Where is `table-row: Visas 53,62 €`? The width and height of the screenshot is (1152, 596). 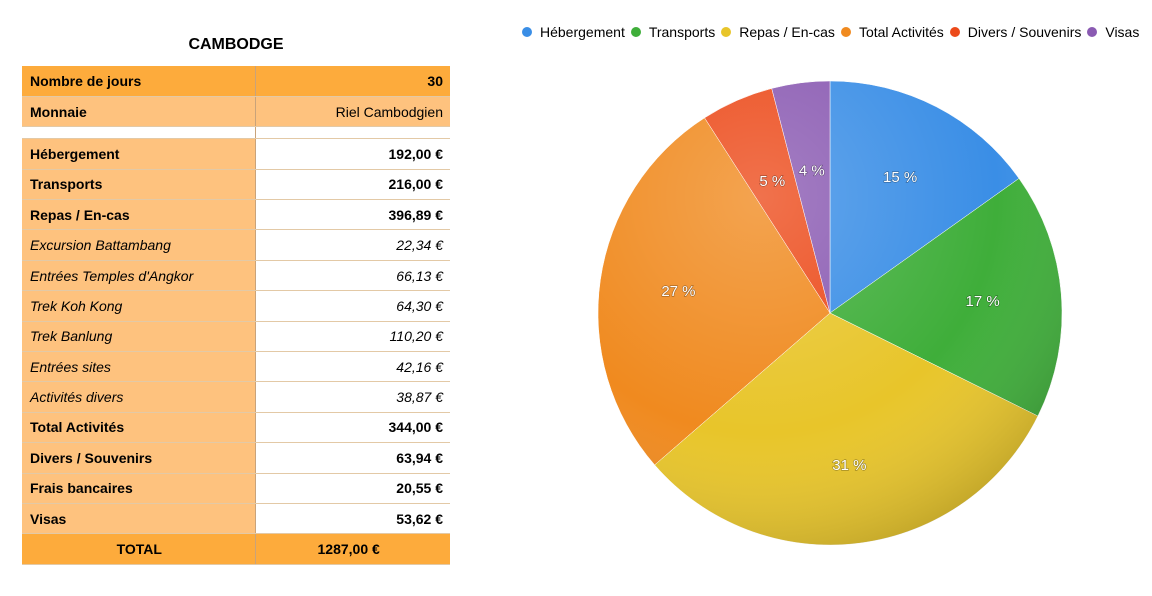 table-row: Visas 53,62 € is located at coordinates (236, 519).